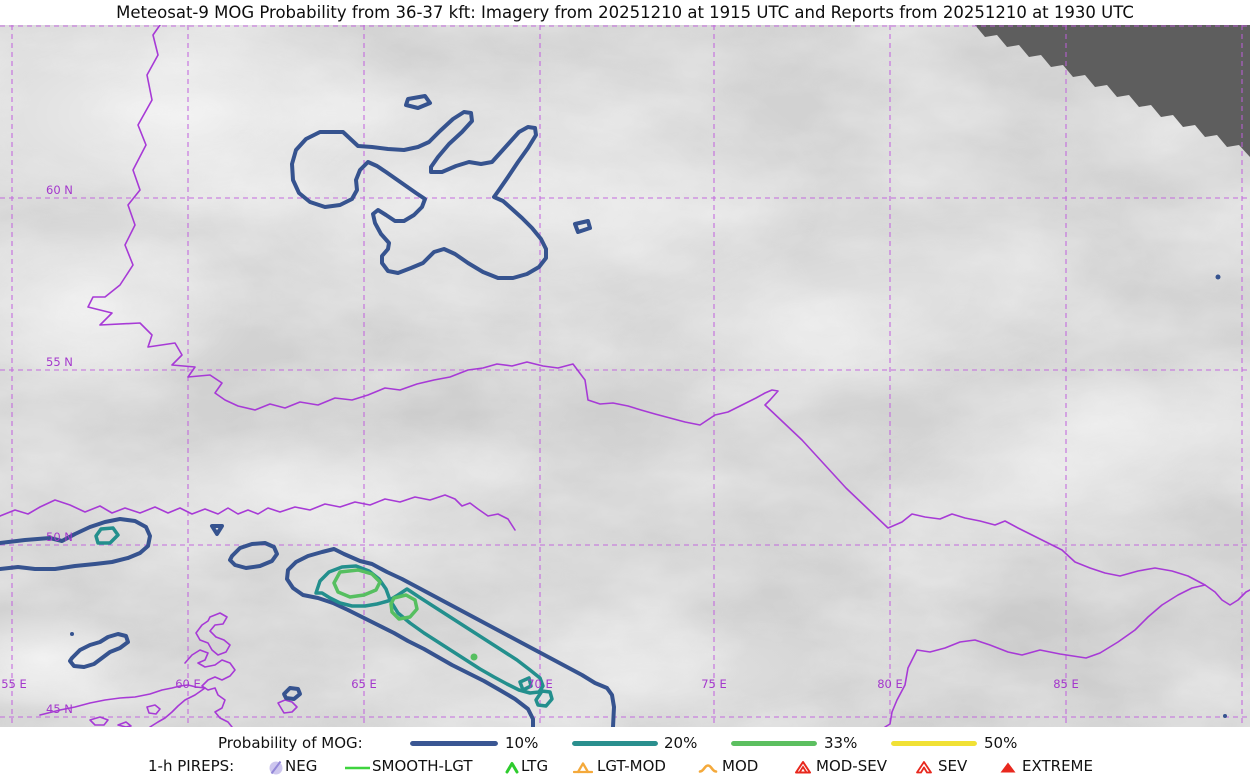 The image size is (1250, 782). I want to click on boundary-small-lake, so click(153, 709).